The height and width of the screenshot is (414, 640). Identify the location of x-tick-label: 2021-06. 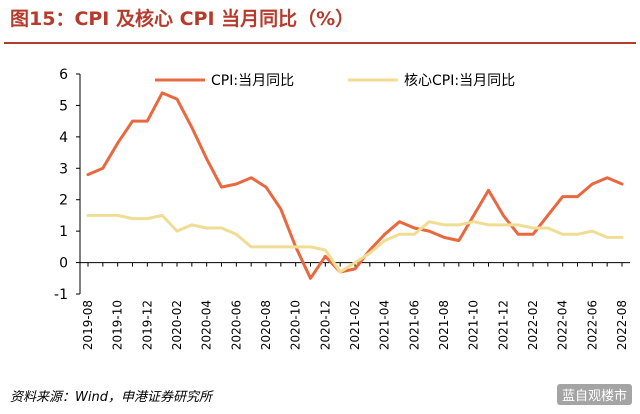
(414, 325).